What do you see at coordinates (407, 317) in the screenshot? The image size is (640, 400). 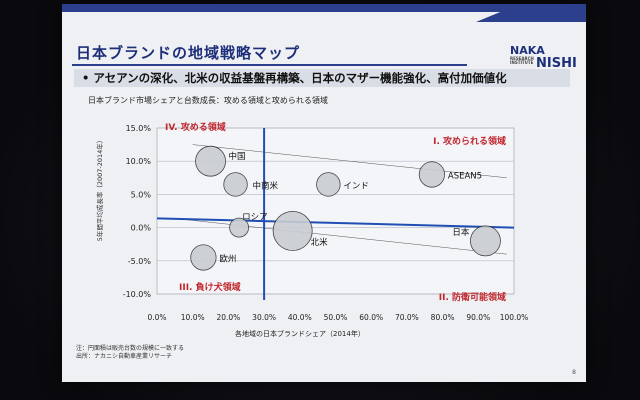 I see `x-tick-label: 70.0%` at bounding box center [407, 317].